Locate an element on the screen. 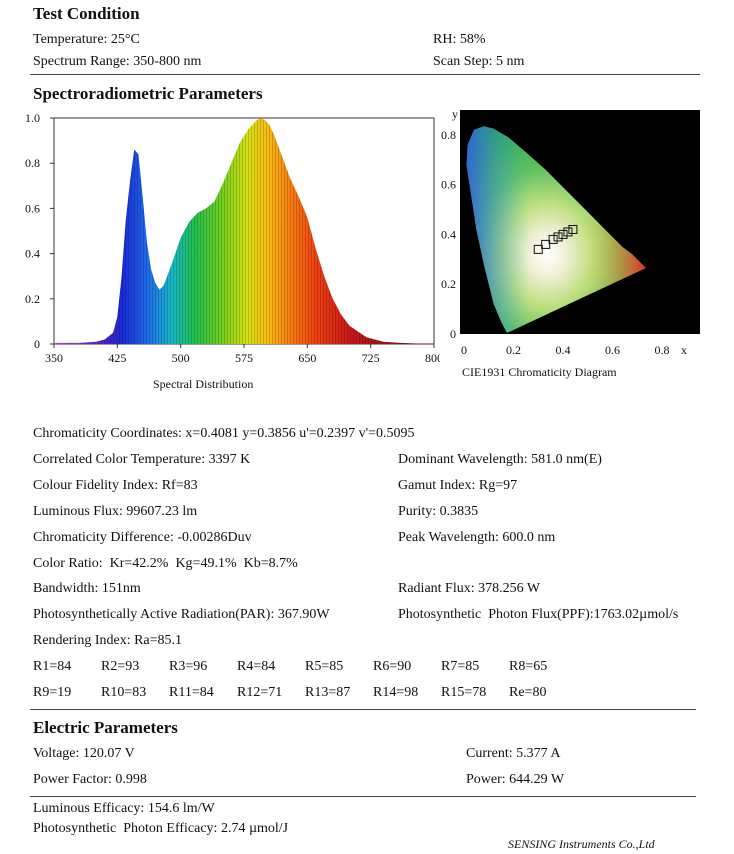  radiant-flux: Radiant Flux: 378.256 W is located at coordinates (469, 588).